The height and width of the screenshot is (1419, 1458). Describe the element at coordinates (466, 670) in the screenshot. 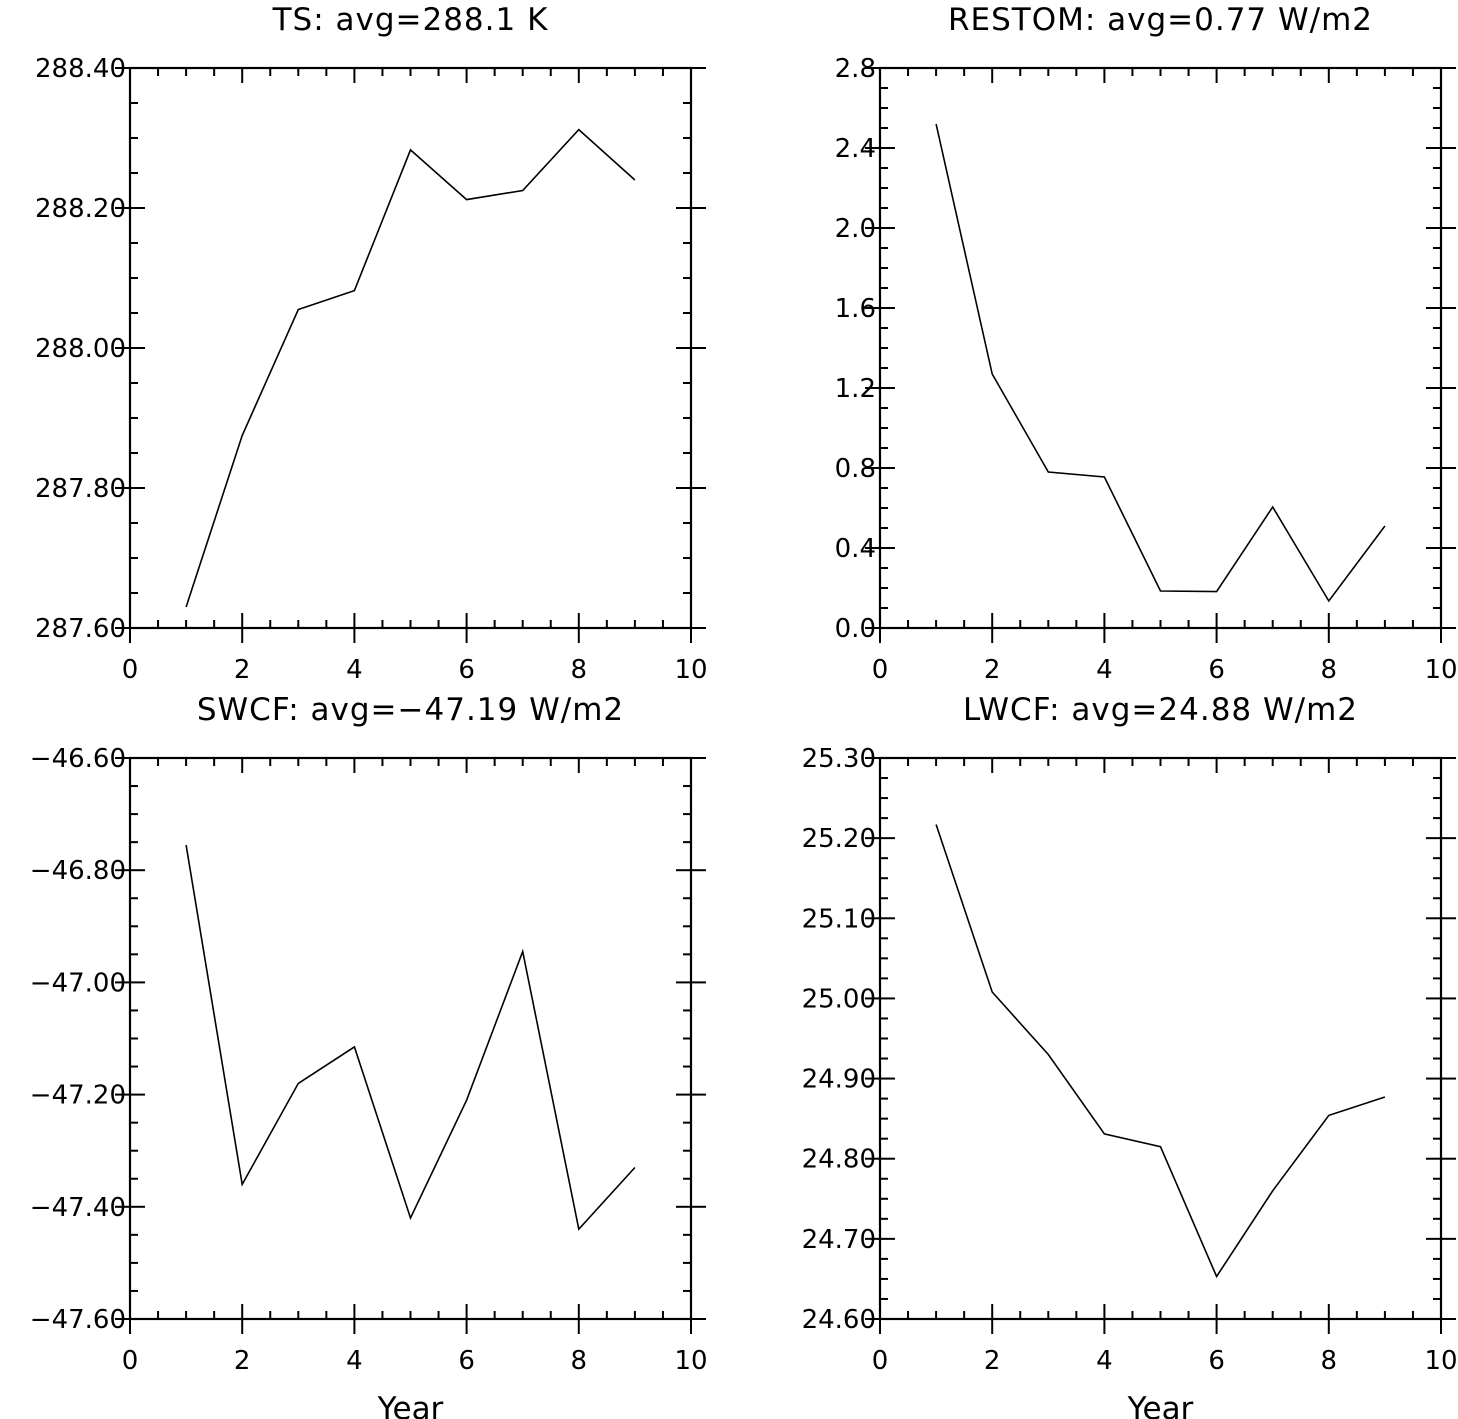

I see `ts-x-tick-label: 6` at that location.